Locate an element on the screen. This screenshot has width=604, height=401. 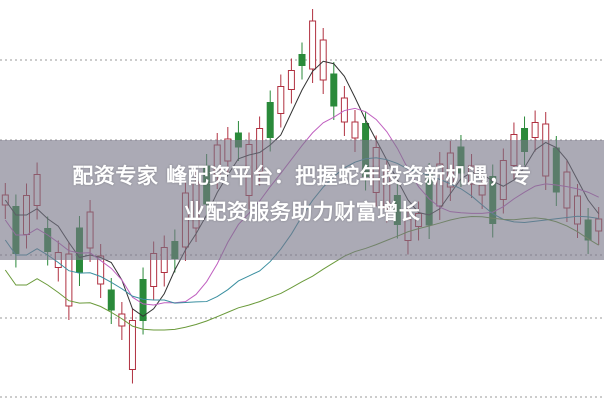
article-title-line-2: 业配资服务助力财富增长 is located at coordinates (302, 212).